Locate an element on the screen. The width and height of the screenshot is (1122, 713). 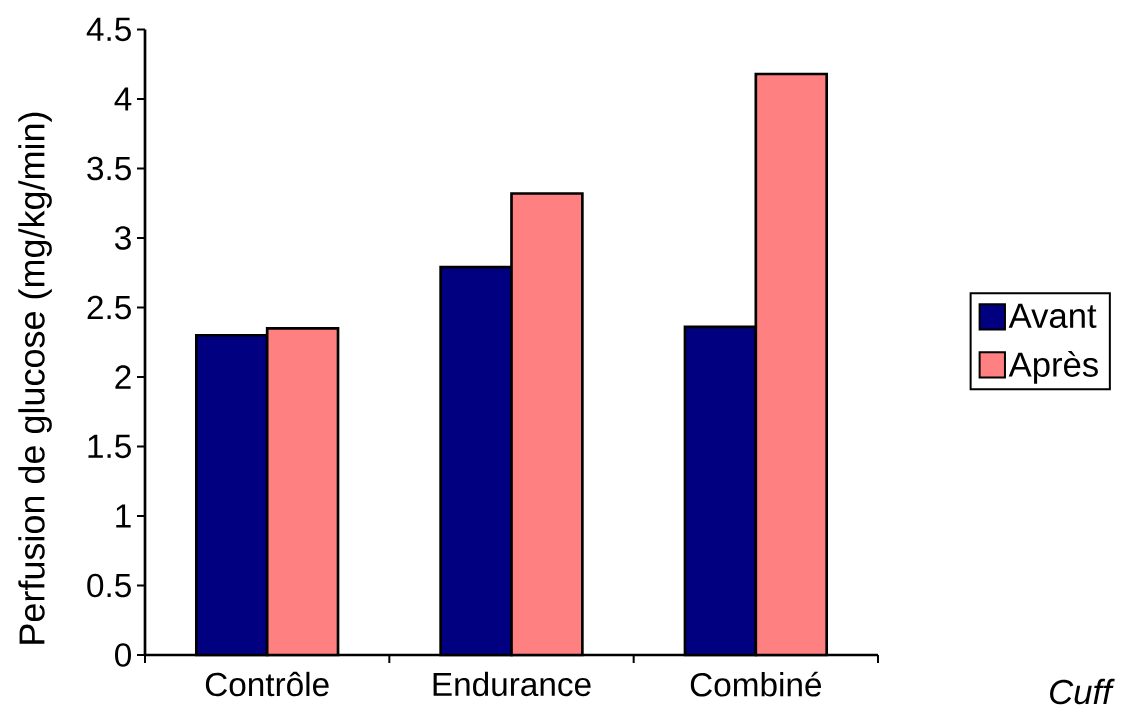
y-tick-label: 1 is located at coordinates (123, 516).